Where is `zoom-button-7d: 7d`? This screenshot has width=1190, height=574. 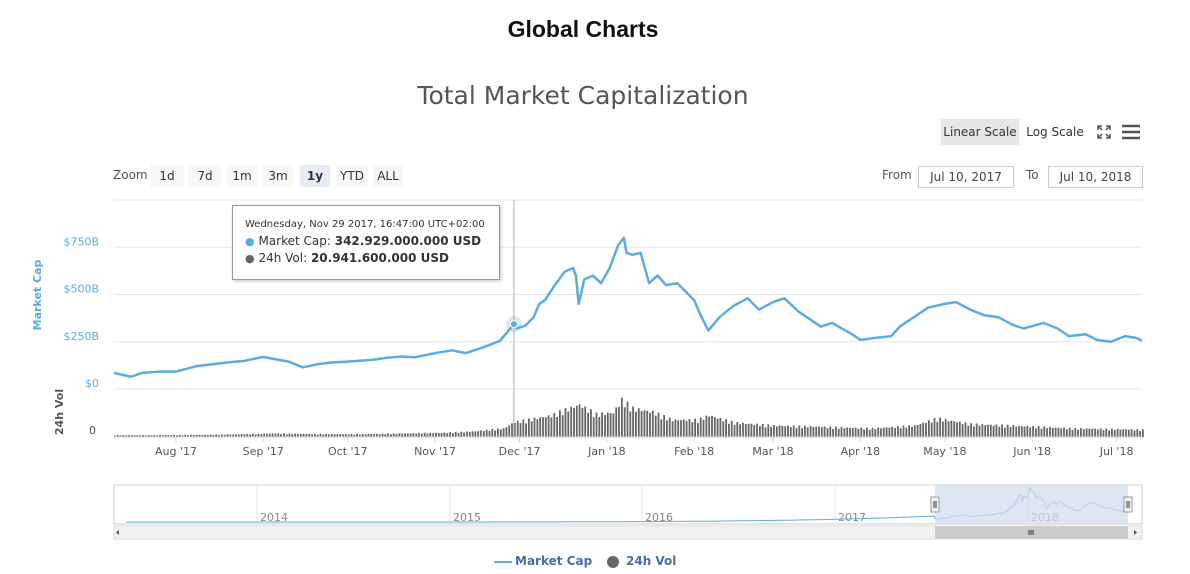
zoom-button-7d: 7d is located at coordinates (205, 176).